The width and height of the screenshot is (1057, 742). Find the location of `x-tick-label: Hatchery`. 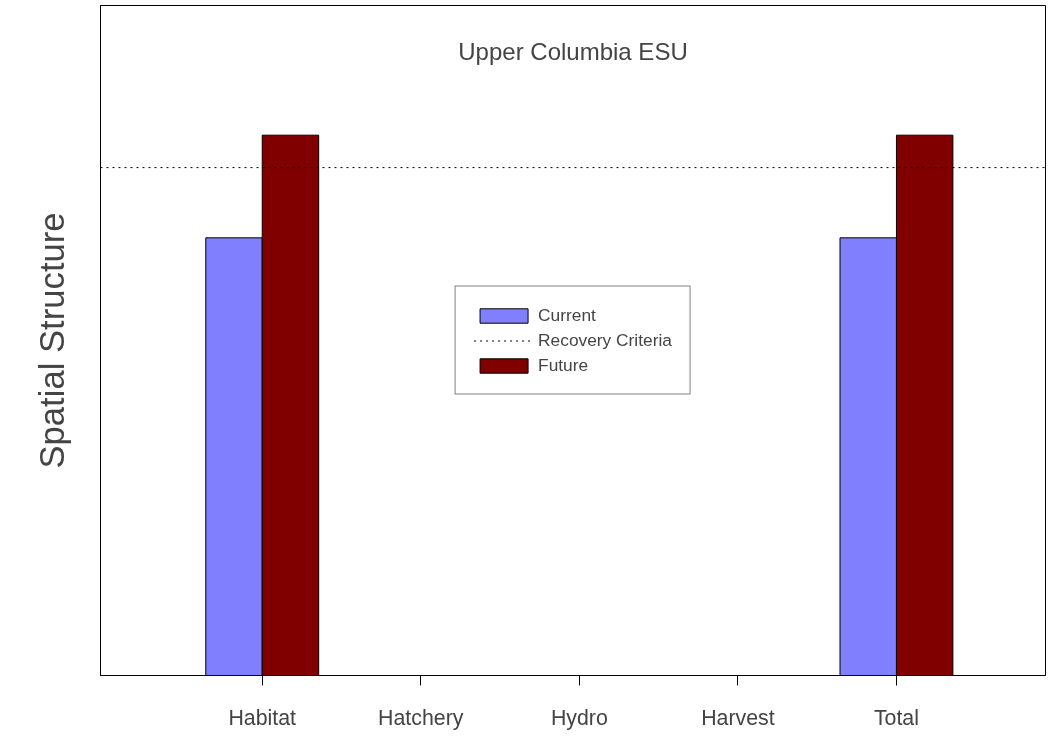

x-tick-label: Hatchery is located at coordinates (421, 717).